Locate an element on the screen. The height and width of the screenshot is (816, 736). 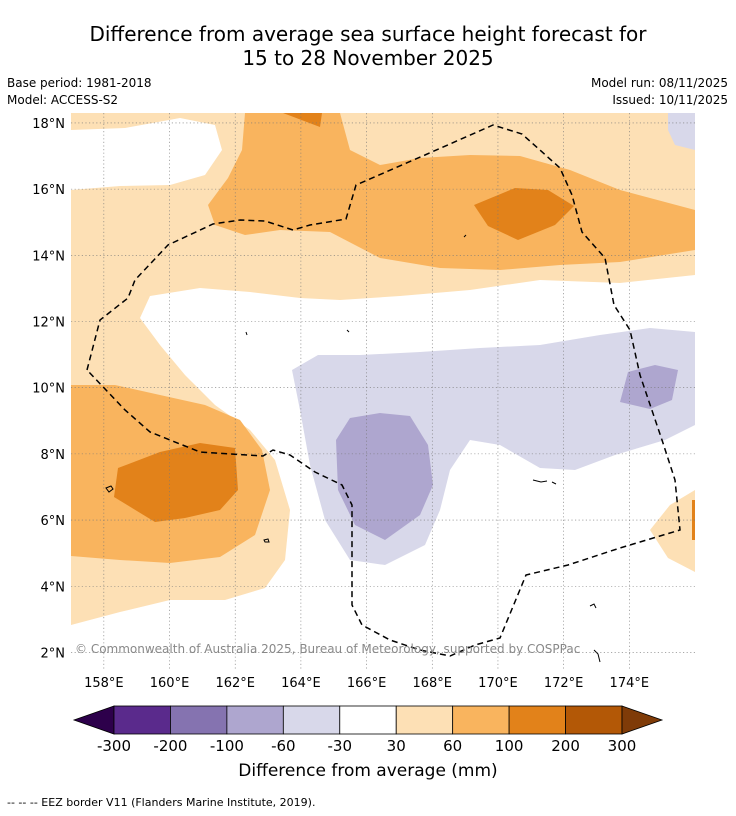
y-tick-label: 16°N is located at coordinates (48, 190).